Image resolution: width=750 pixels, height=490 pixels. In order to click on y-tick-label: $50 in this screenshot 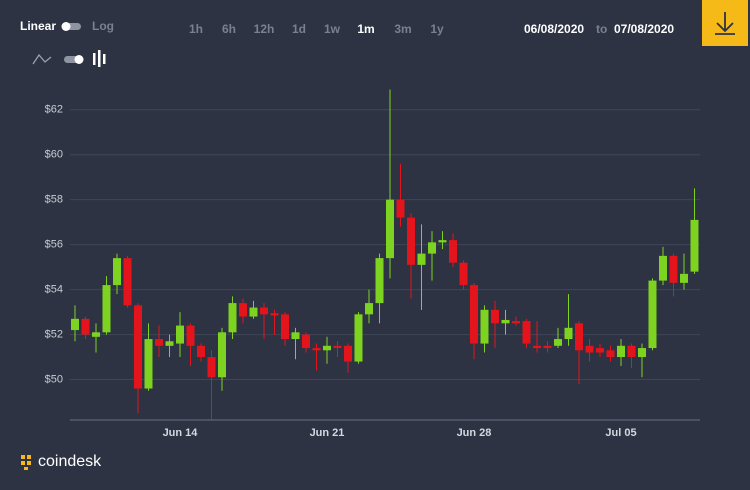, I will do `click(54, 379)`.